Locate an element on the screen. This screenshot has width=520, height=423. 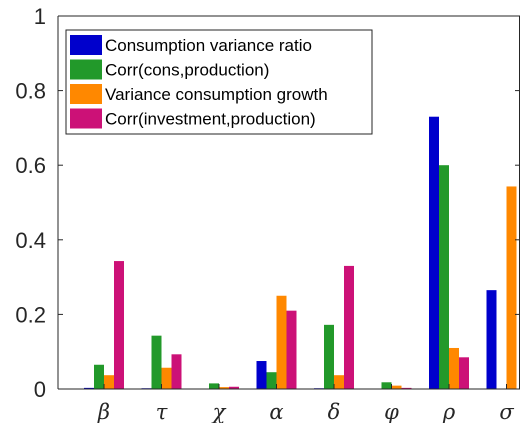
y-tick-label-1: 0 is located at coordinates (40, 389).